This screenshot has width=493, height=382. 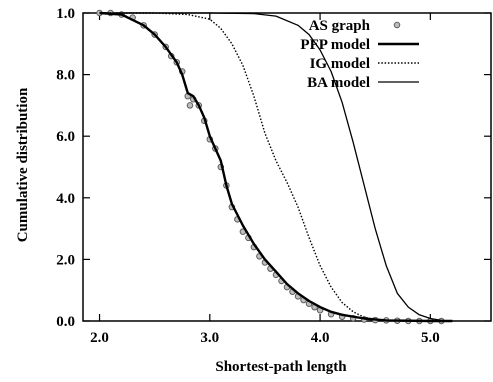 What do you see at coordinates (190, 105) in the screenshot?
I see `as-graph-point` at bounding box center [190, 105].